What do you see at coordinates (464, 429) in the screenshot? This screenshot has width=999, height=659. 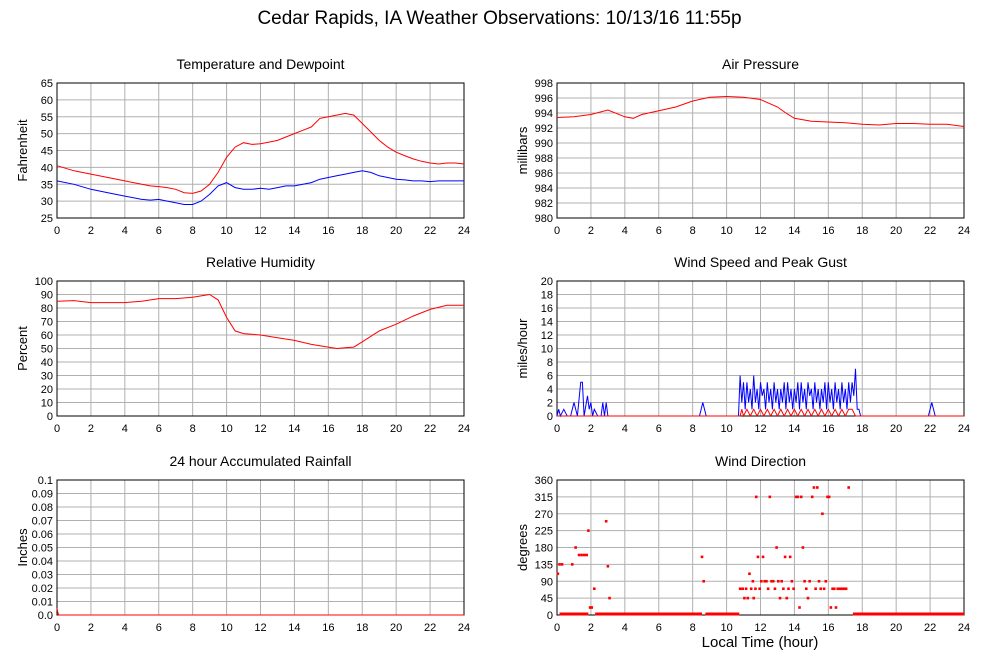 I see `humidity-xtick-label: 24` at bounding box center [464, 429].